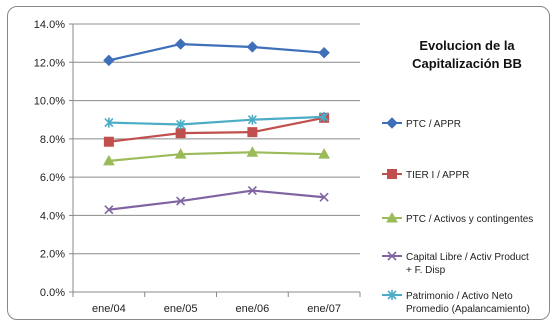  I want to click on legend-item-4: Capital Libre / Activ Product + F. Disp, so click(455, 263).